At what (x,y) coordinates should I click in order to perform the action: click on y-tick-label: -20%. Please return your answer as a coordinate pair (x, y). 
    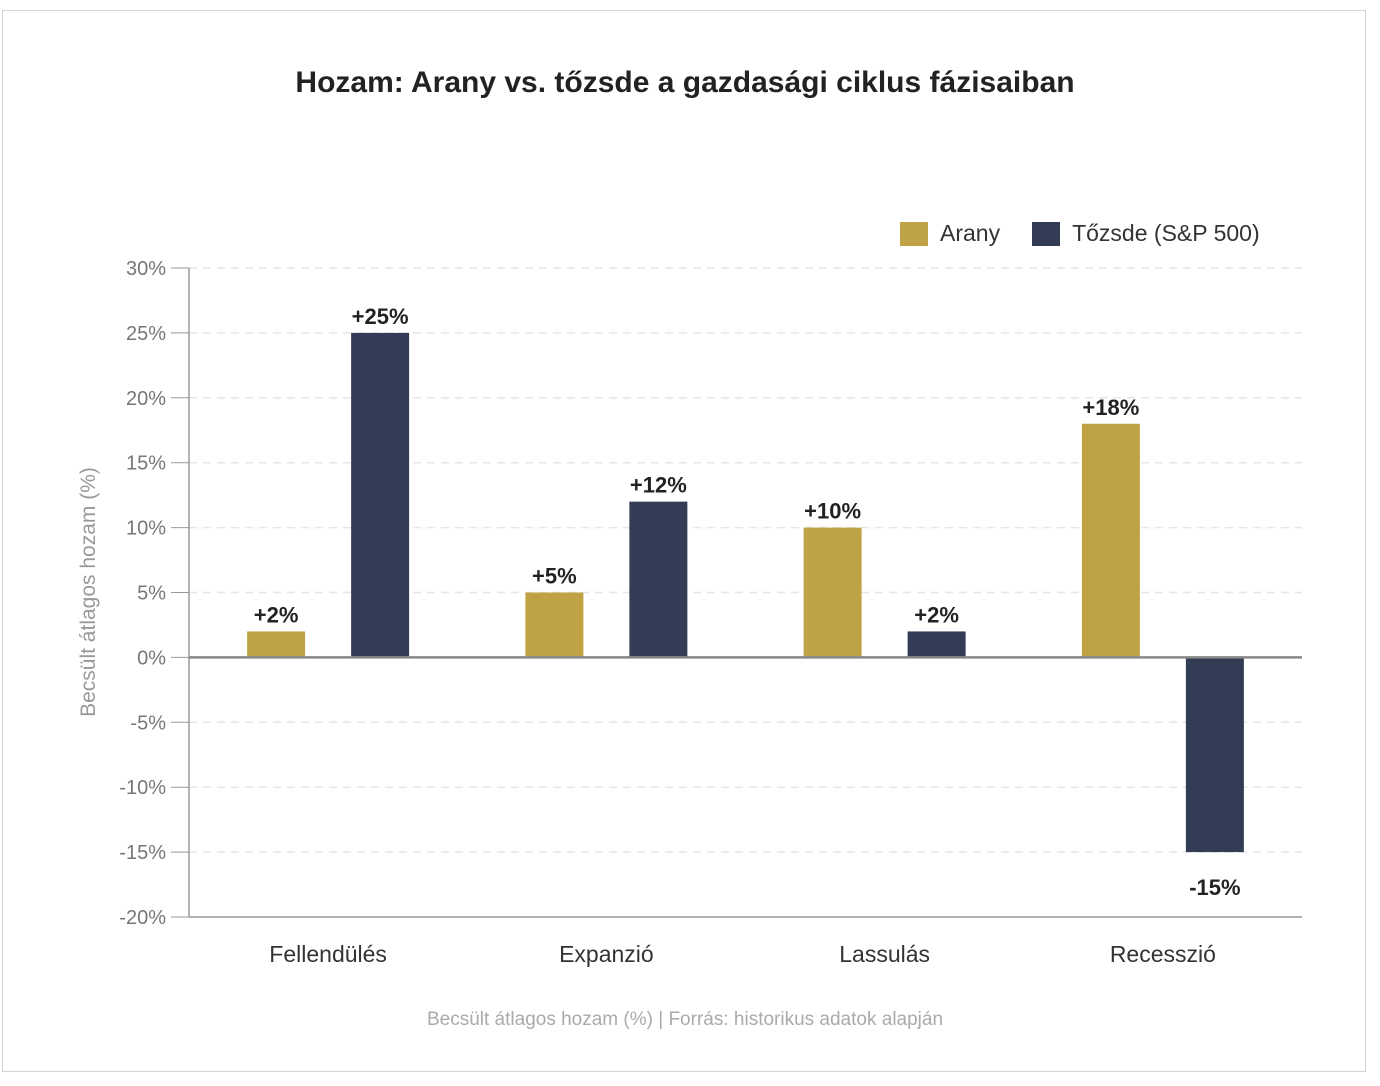
    Looking at the image, I should click on (142, 918).